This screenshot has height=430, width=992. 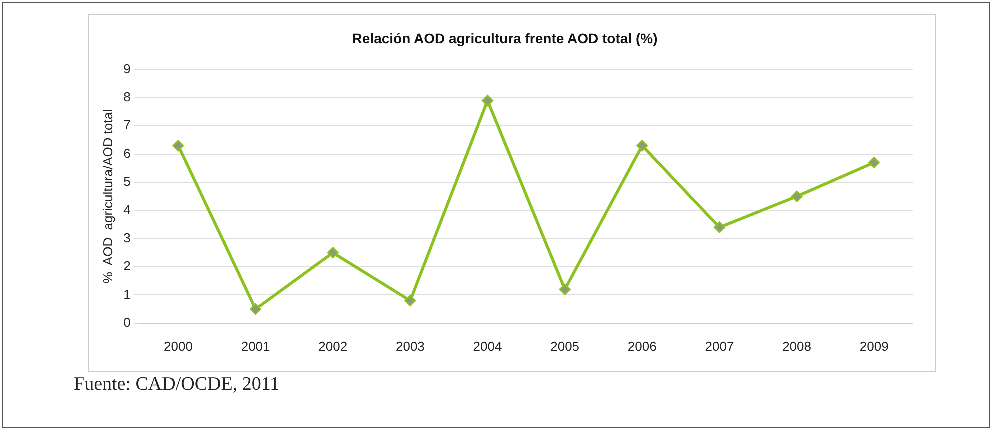 I want to click on x-tick-label: 2006, so click(x=642, y=346).